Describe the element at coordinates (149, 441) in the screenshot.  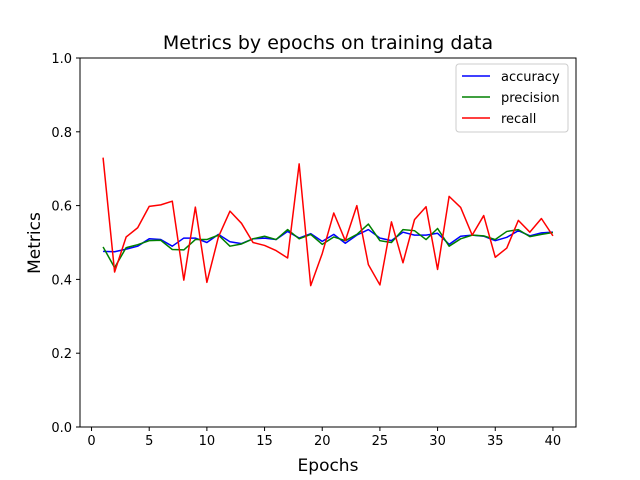
I see `x-tick-label: 5` at that location.